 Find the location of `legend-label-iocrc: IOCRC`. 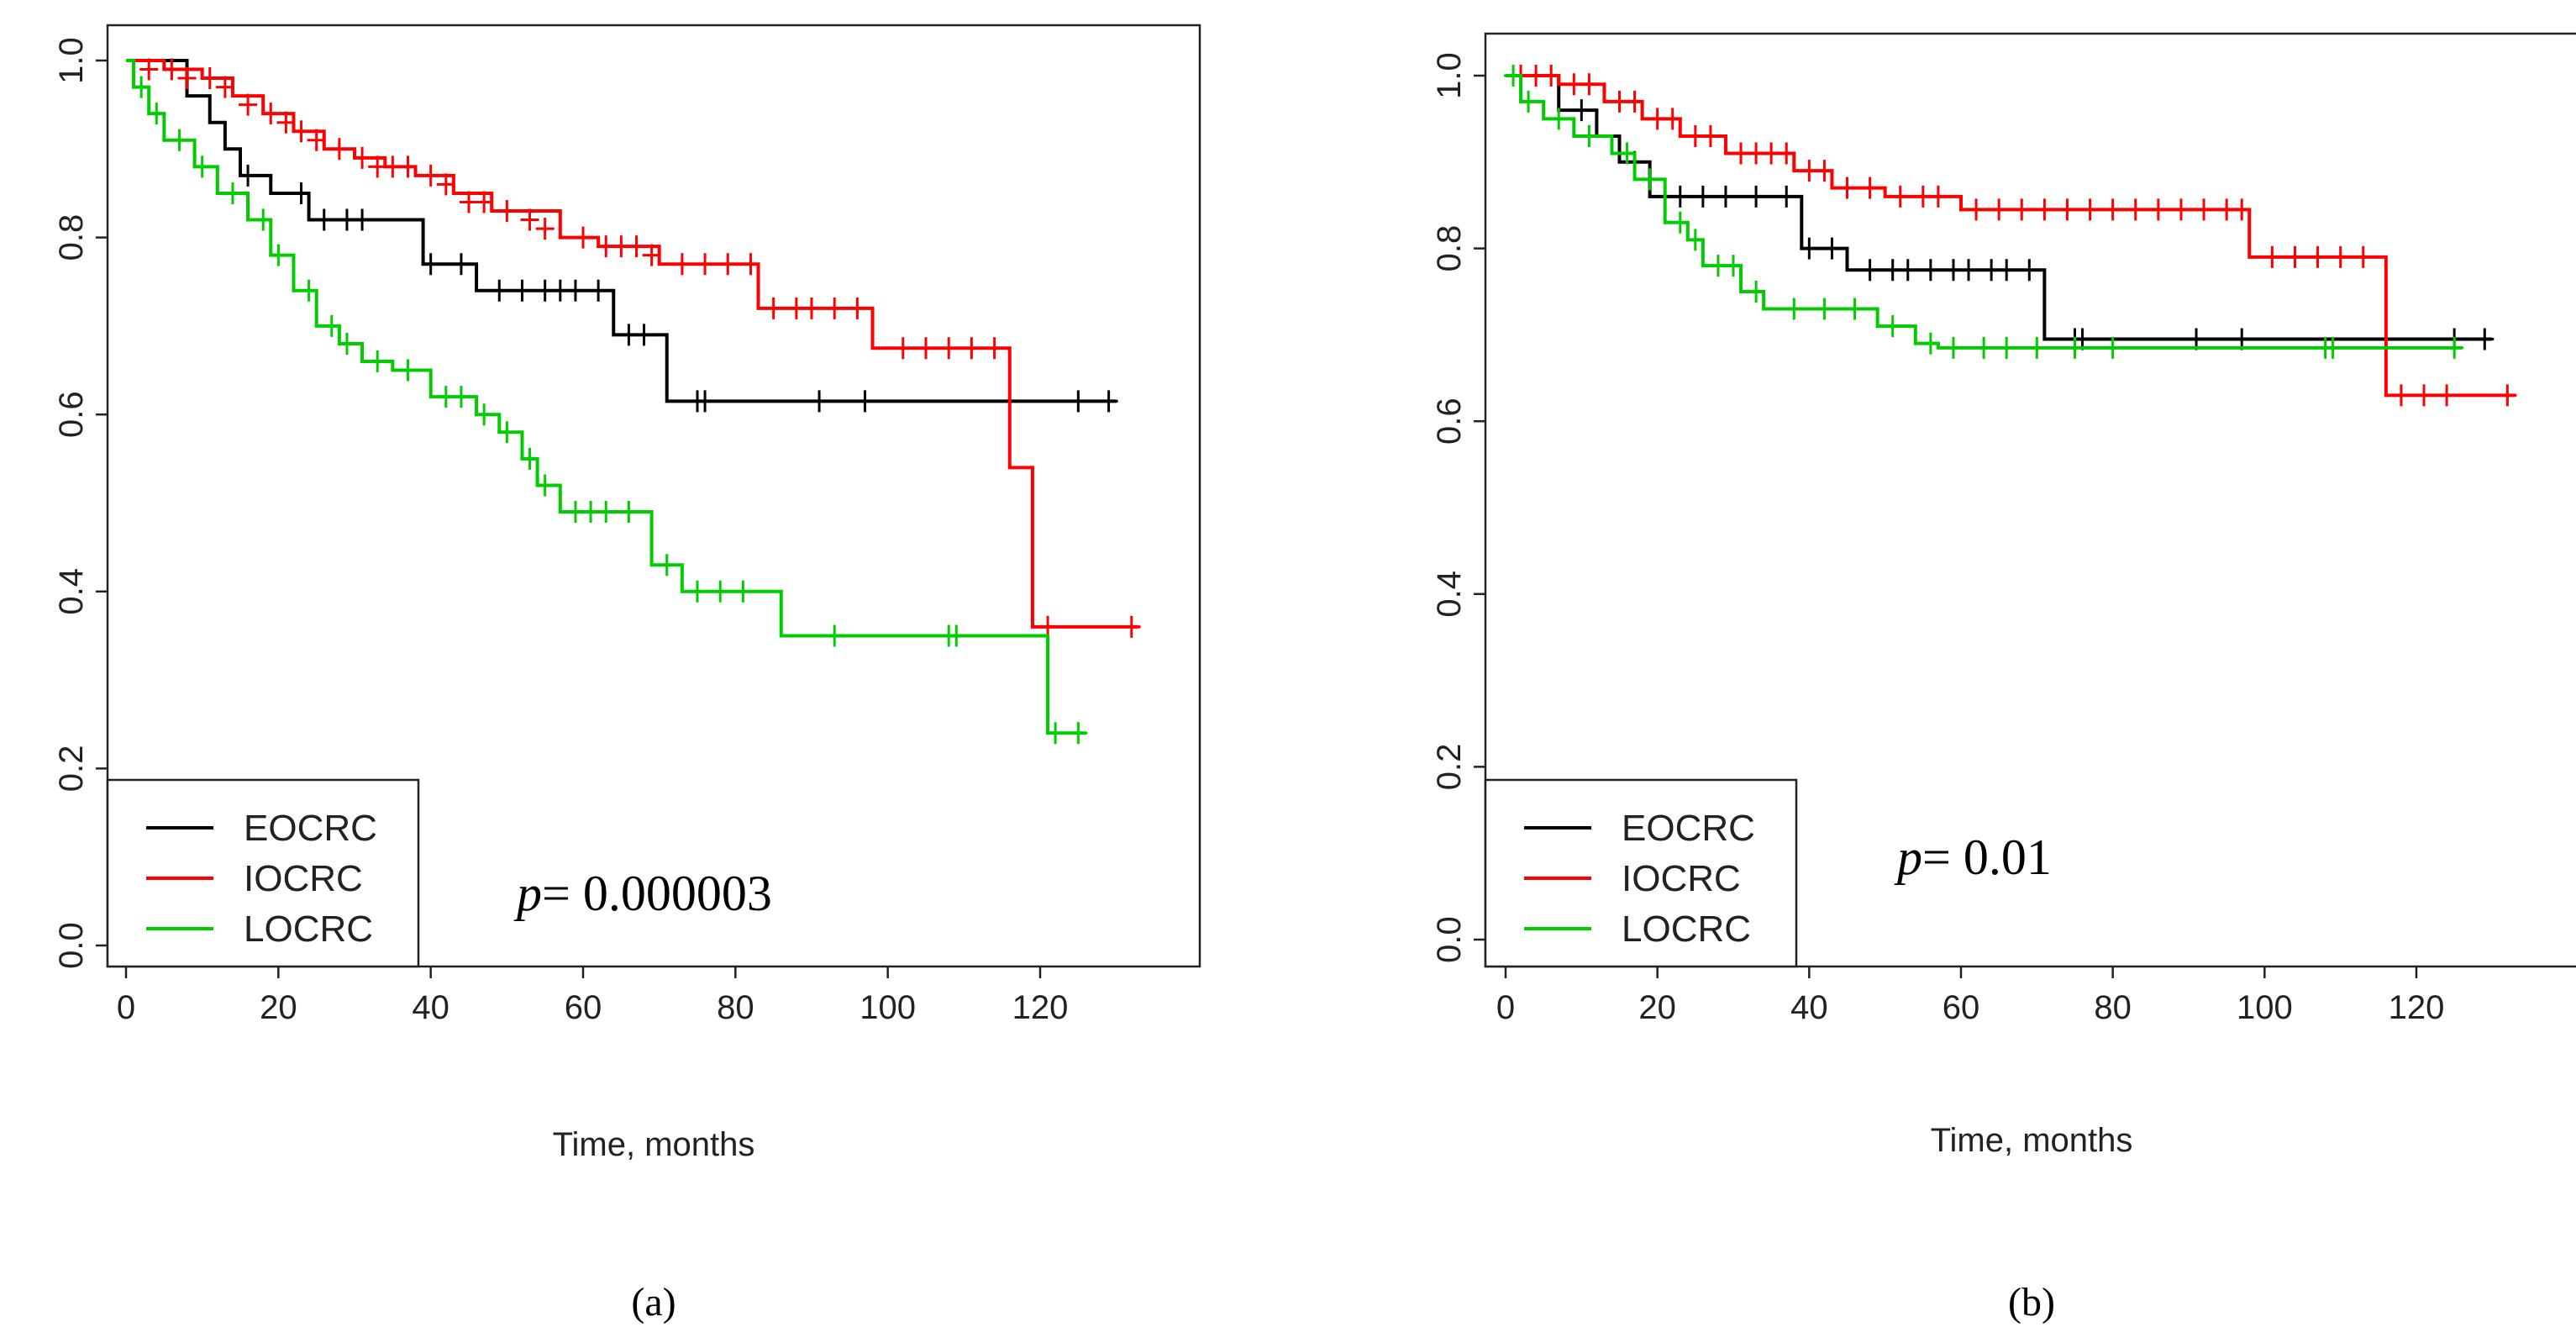

legend-label-iocrc: IOCRC is located at coordinates (1681, 878).